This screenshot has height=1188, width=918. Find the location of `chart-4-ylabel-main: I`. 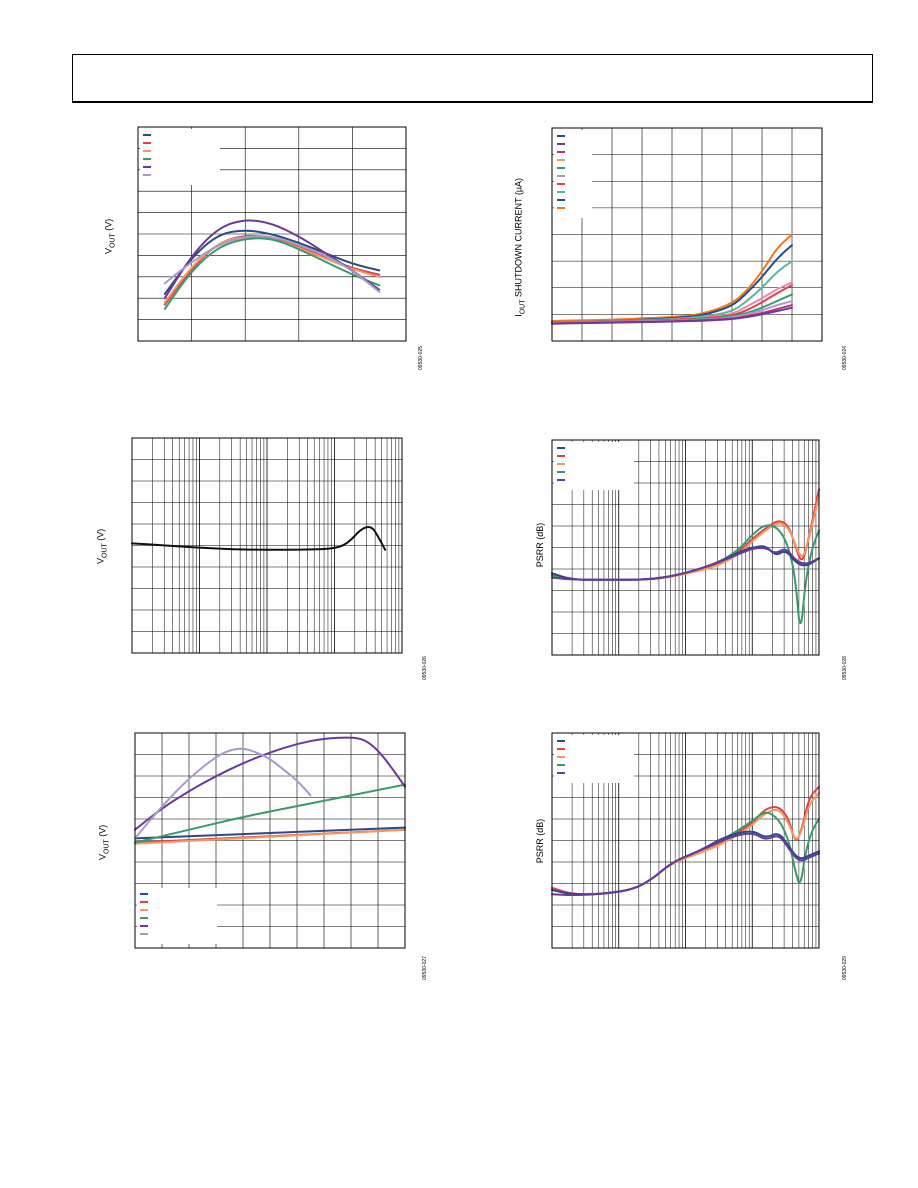

chart-4-ylabel-main: I is located at coordinates (518, 315).